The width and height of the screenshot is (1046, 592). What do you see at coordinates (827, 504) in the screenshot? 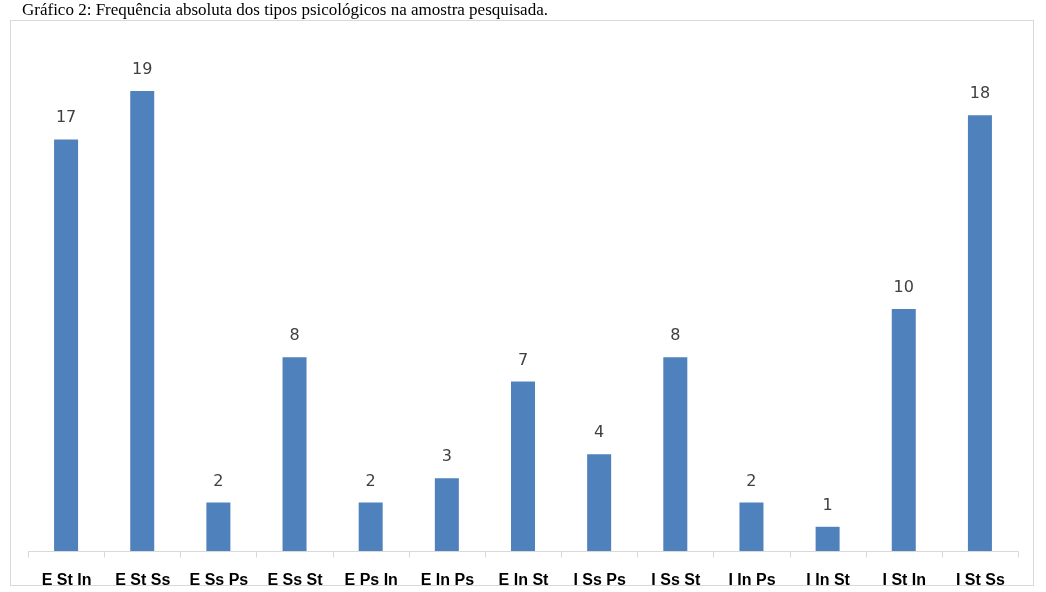
I see `data-label: 1` at bounding box center [827, 504].